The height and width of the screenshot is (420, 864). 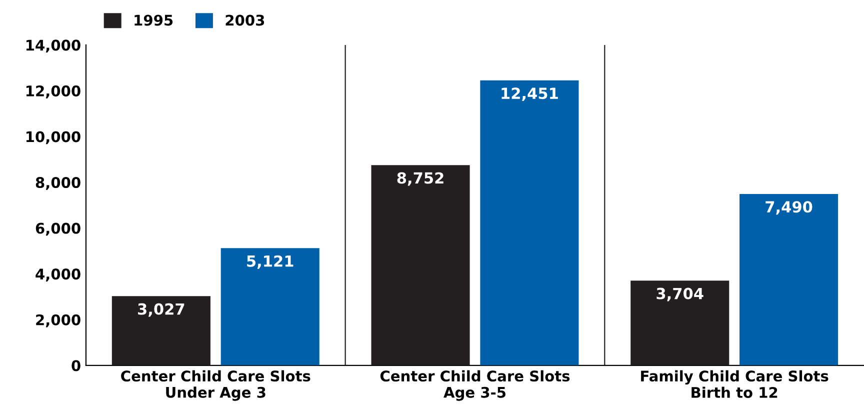 What do you see at coordinates (58, 321) in the screenshot?
I see `y-tick-label: 2,000` at bounding box center [58, 321].